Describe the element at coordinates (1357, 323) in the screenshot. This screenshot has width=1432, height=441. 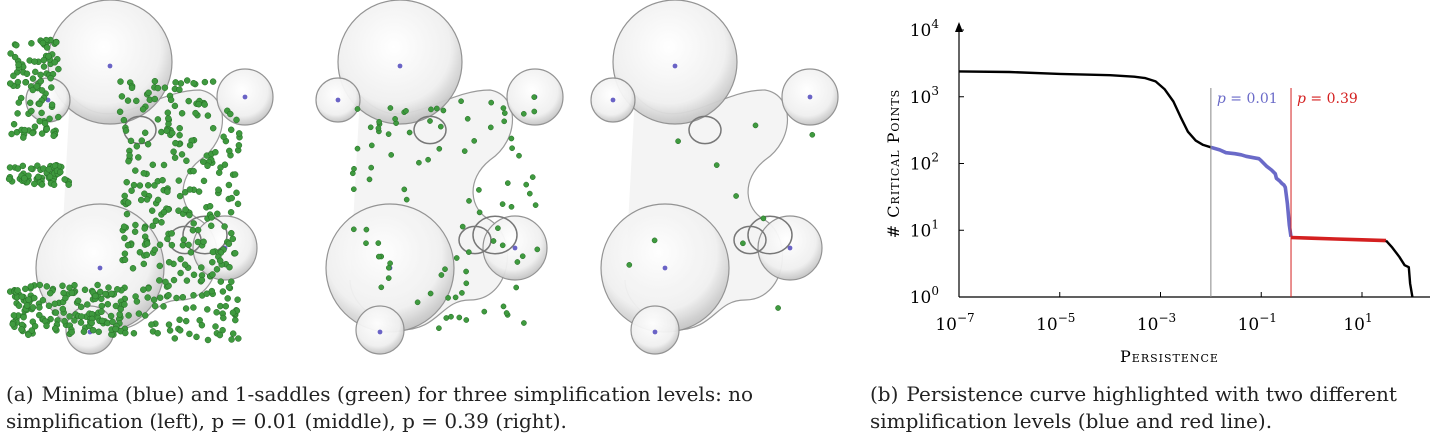
I see `x-tick-label: 10¹` at that location.